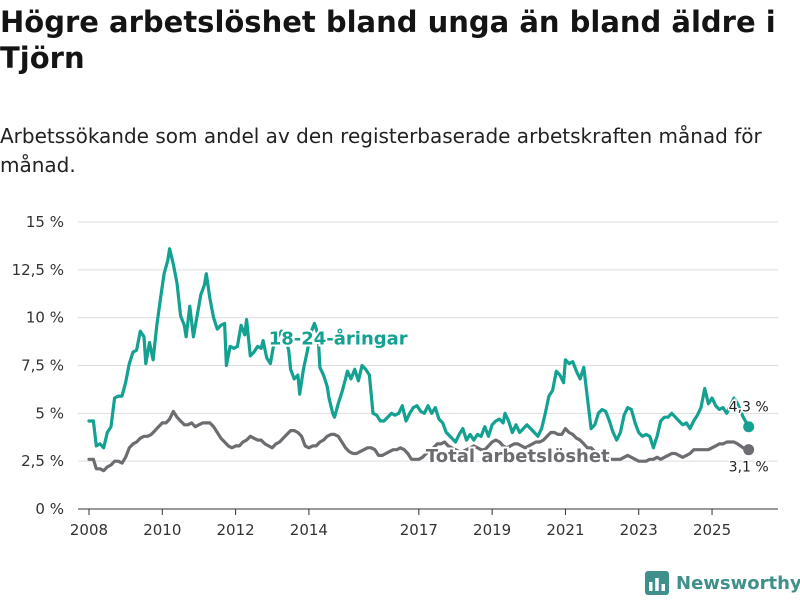 The height and width of the screenshot is (600, 800). I want to click on end-marker-total, so click(749, 450).